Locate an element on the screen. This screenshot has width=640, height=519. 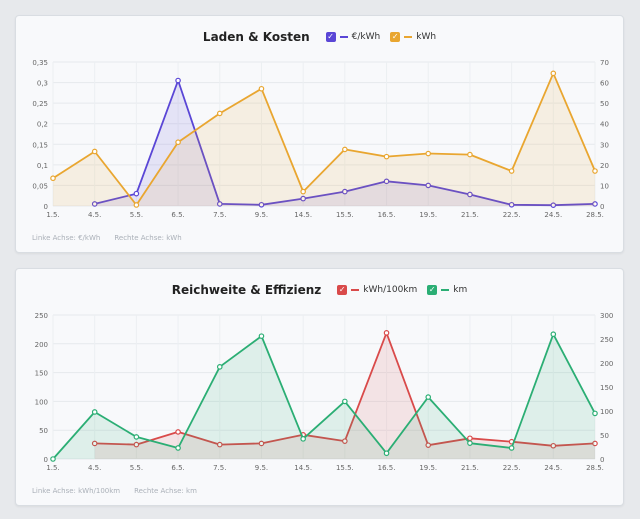
legend-item-kwh: ✓ kWh is located at coordinates (413, 37).